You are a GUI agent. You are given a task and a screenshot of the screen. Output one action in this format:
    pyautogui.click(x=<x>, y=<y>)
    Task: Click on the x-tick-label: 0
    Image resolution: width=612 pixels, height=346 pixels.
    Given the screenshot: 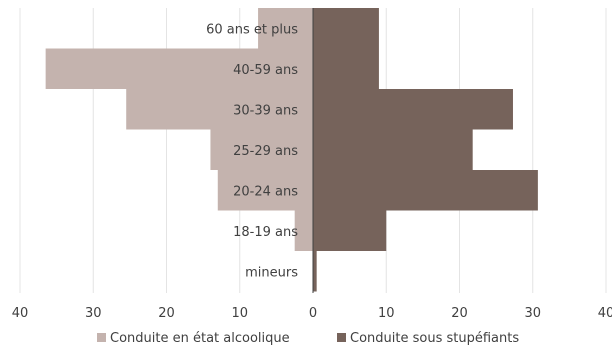 What is the action you would take?
    pyautogui.click(x=313, y=313)
    